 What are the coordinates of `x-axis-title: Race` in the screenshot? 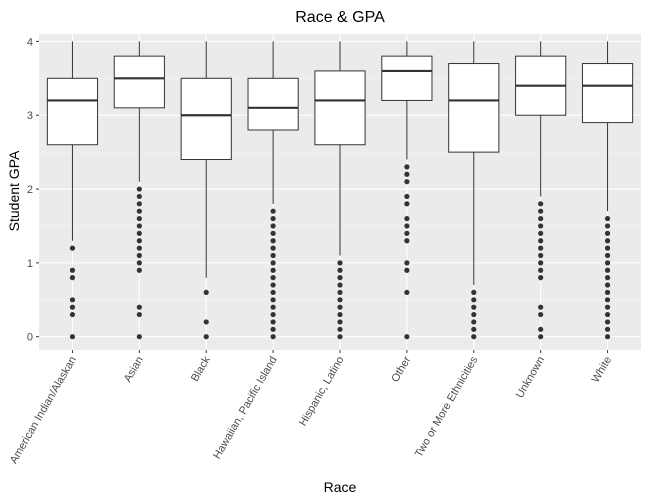 It's located at (340, 487).